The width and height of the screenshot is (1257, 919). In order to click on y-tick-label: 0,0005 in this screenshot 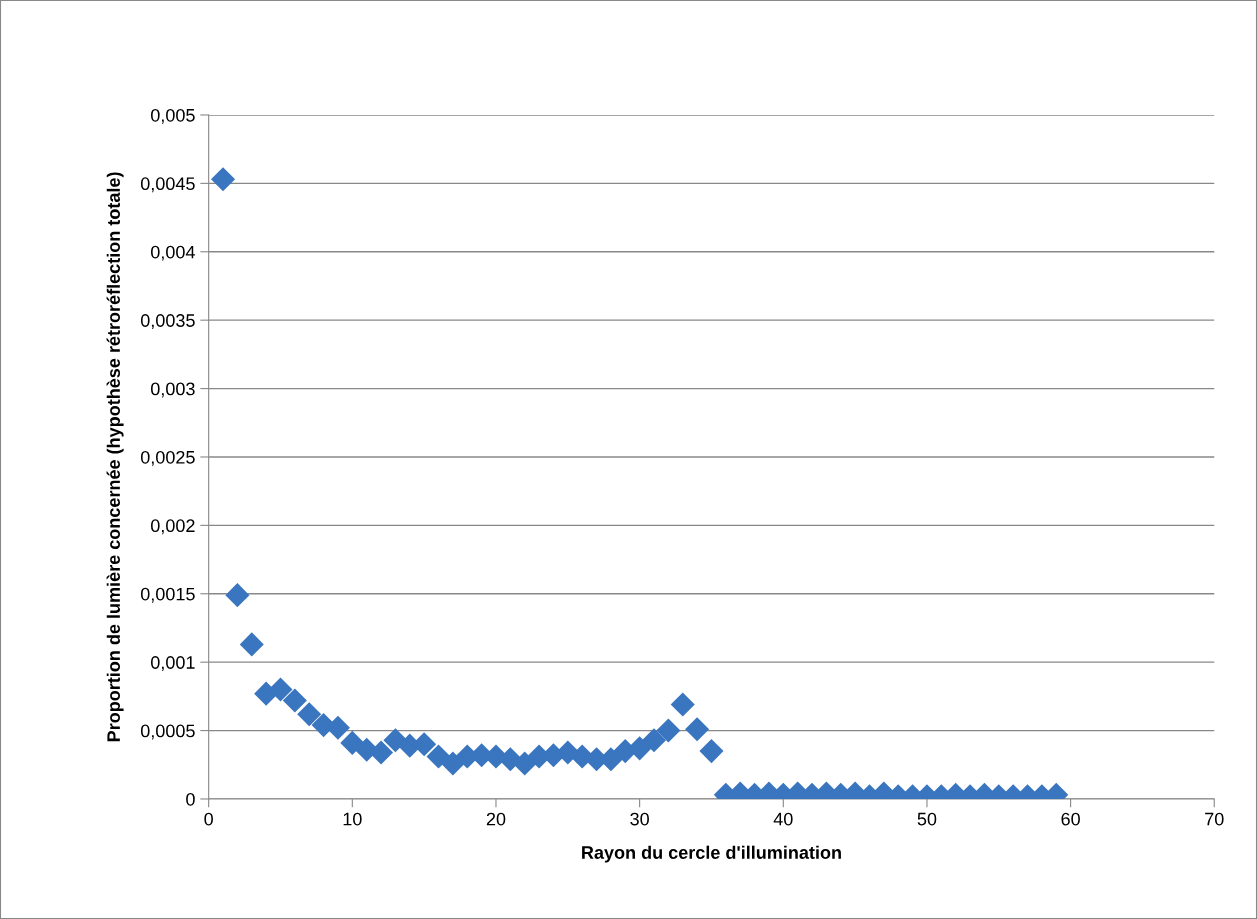, I will do `click(167, 732)`.